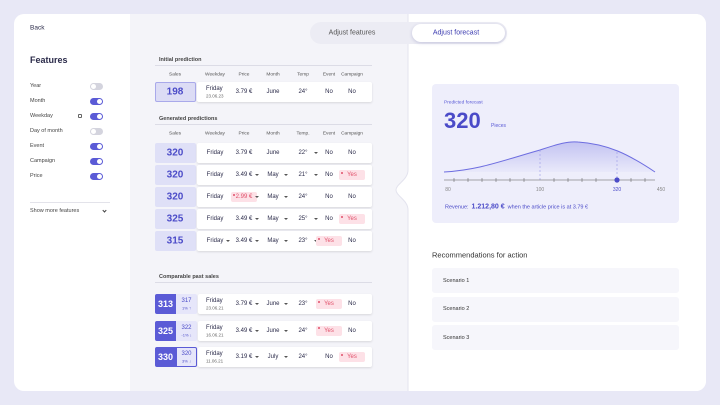 The height and width of the screenshot is (405, 720). I want to click on show-more: Show more features, so click(55, 211).